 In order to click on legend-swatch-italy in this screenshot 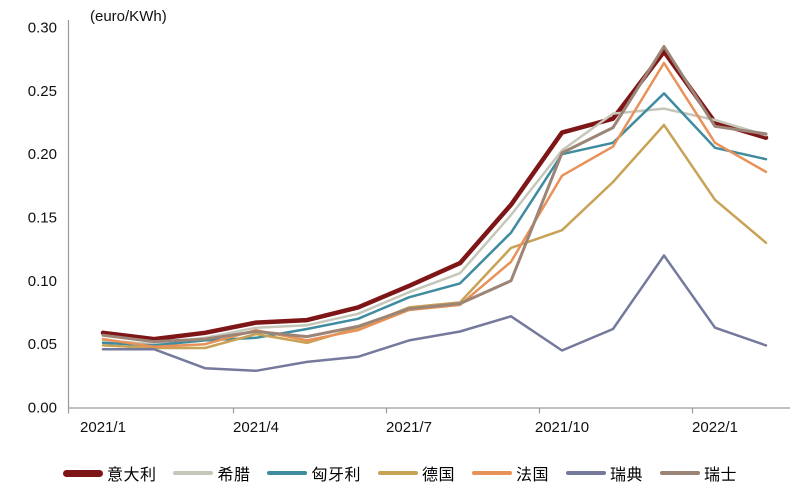, I will do `click(82, 473)`.